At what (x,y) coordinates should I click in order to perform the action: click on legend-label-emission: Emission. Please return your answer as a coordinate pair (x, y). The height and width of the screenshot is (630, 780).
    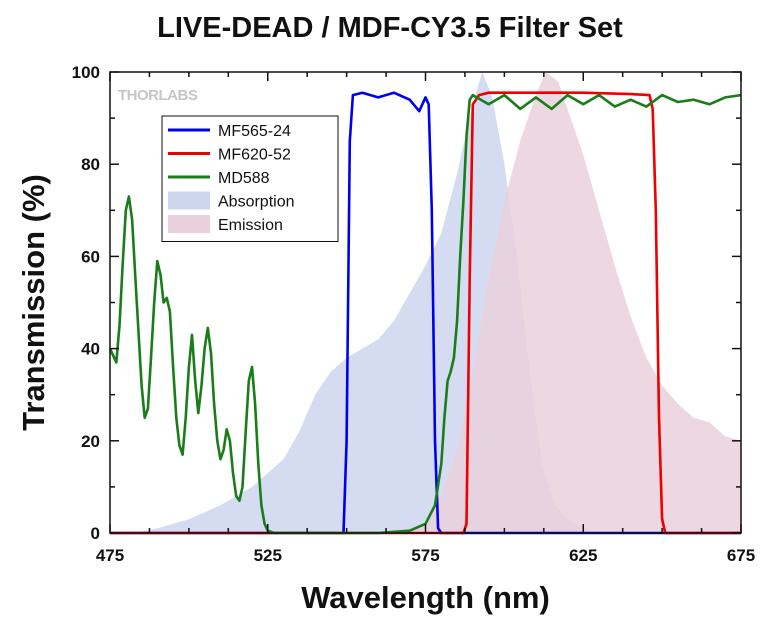
    Looking at the image, I should click on (250, 225).